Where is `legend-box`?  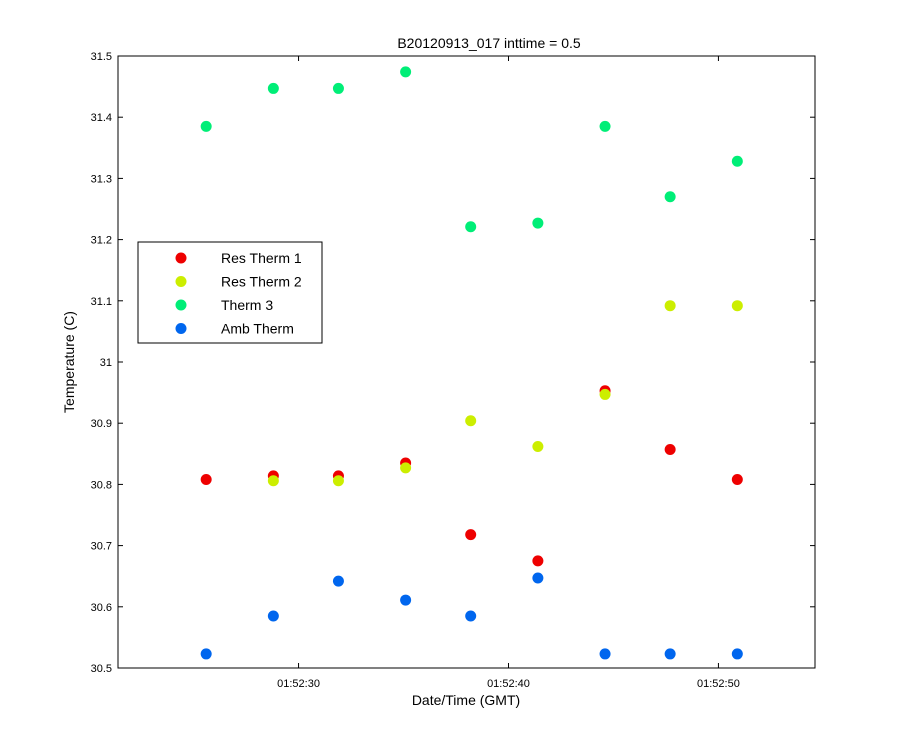
legend-box is located at coordinates (230, 292).